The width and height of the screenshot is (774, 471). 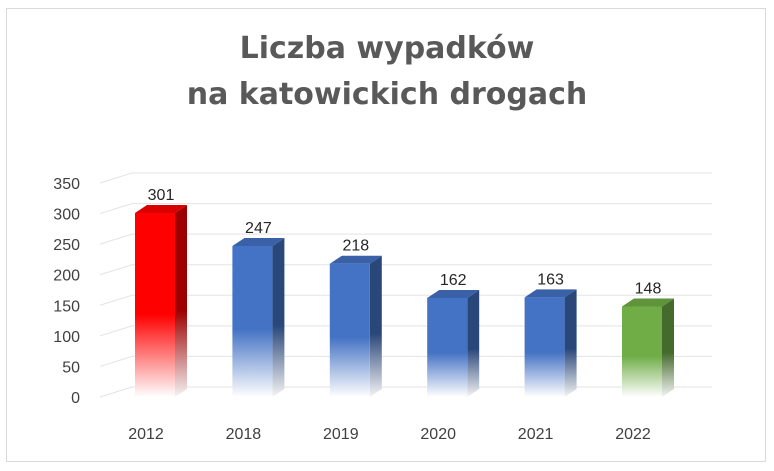 What do you see at coordinates (633, 434) in the screenshot?
I see `x-tick-label: 2022` at bounding box center [633, 434].